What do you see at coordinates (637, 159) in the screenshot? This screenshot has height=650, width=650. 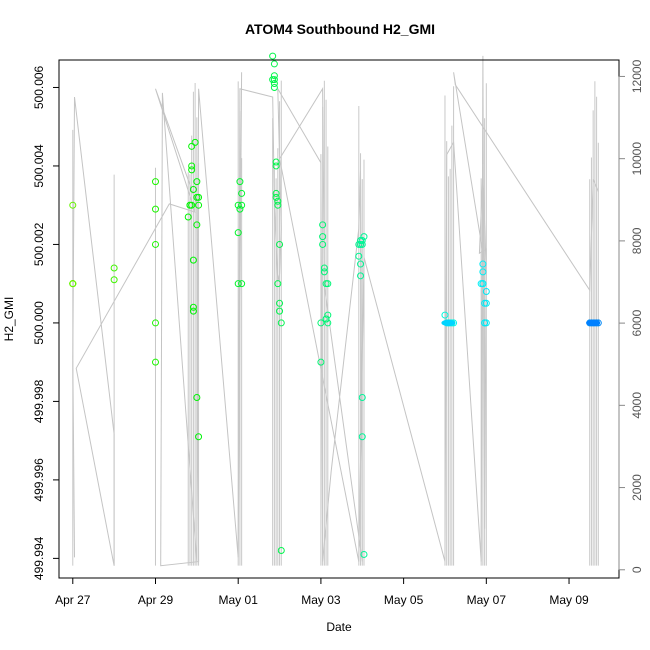 I see `y2-tick-label: 10000` at bounding box center [637, 159].